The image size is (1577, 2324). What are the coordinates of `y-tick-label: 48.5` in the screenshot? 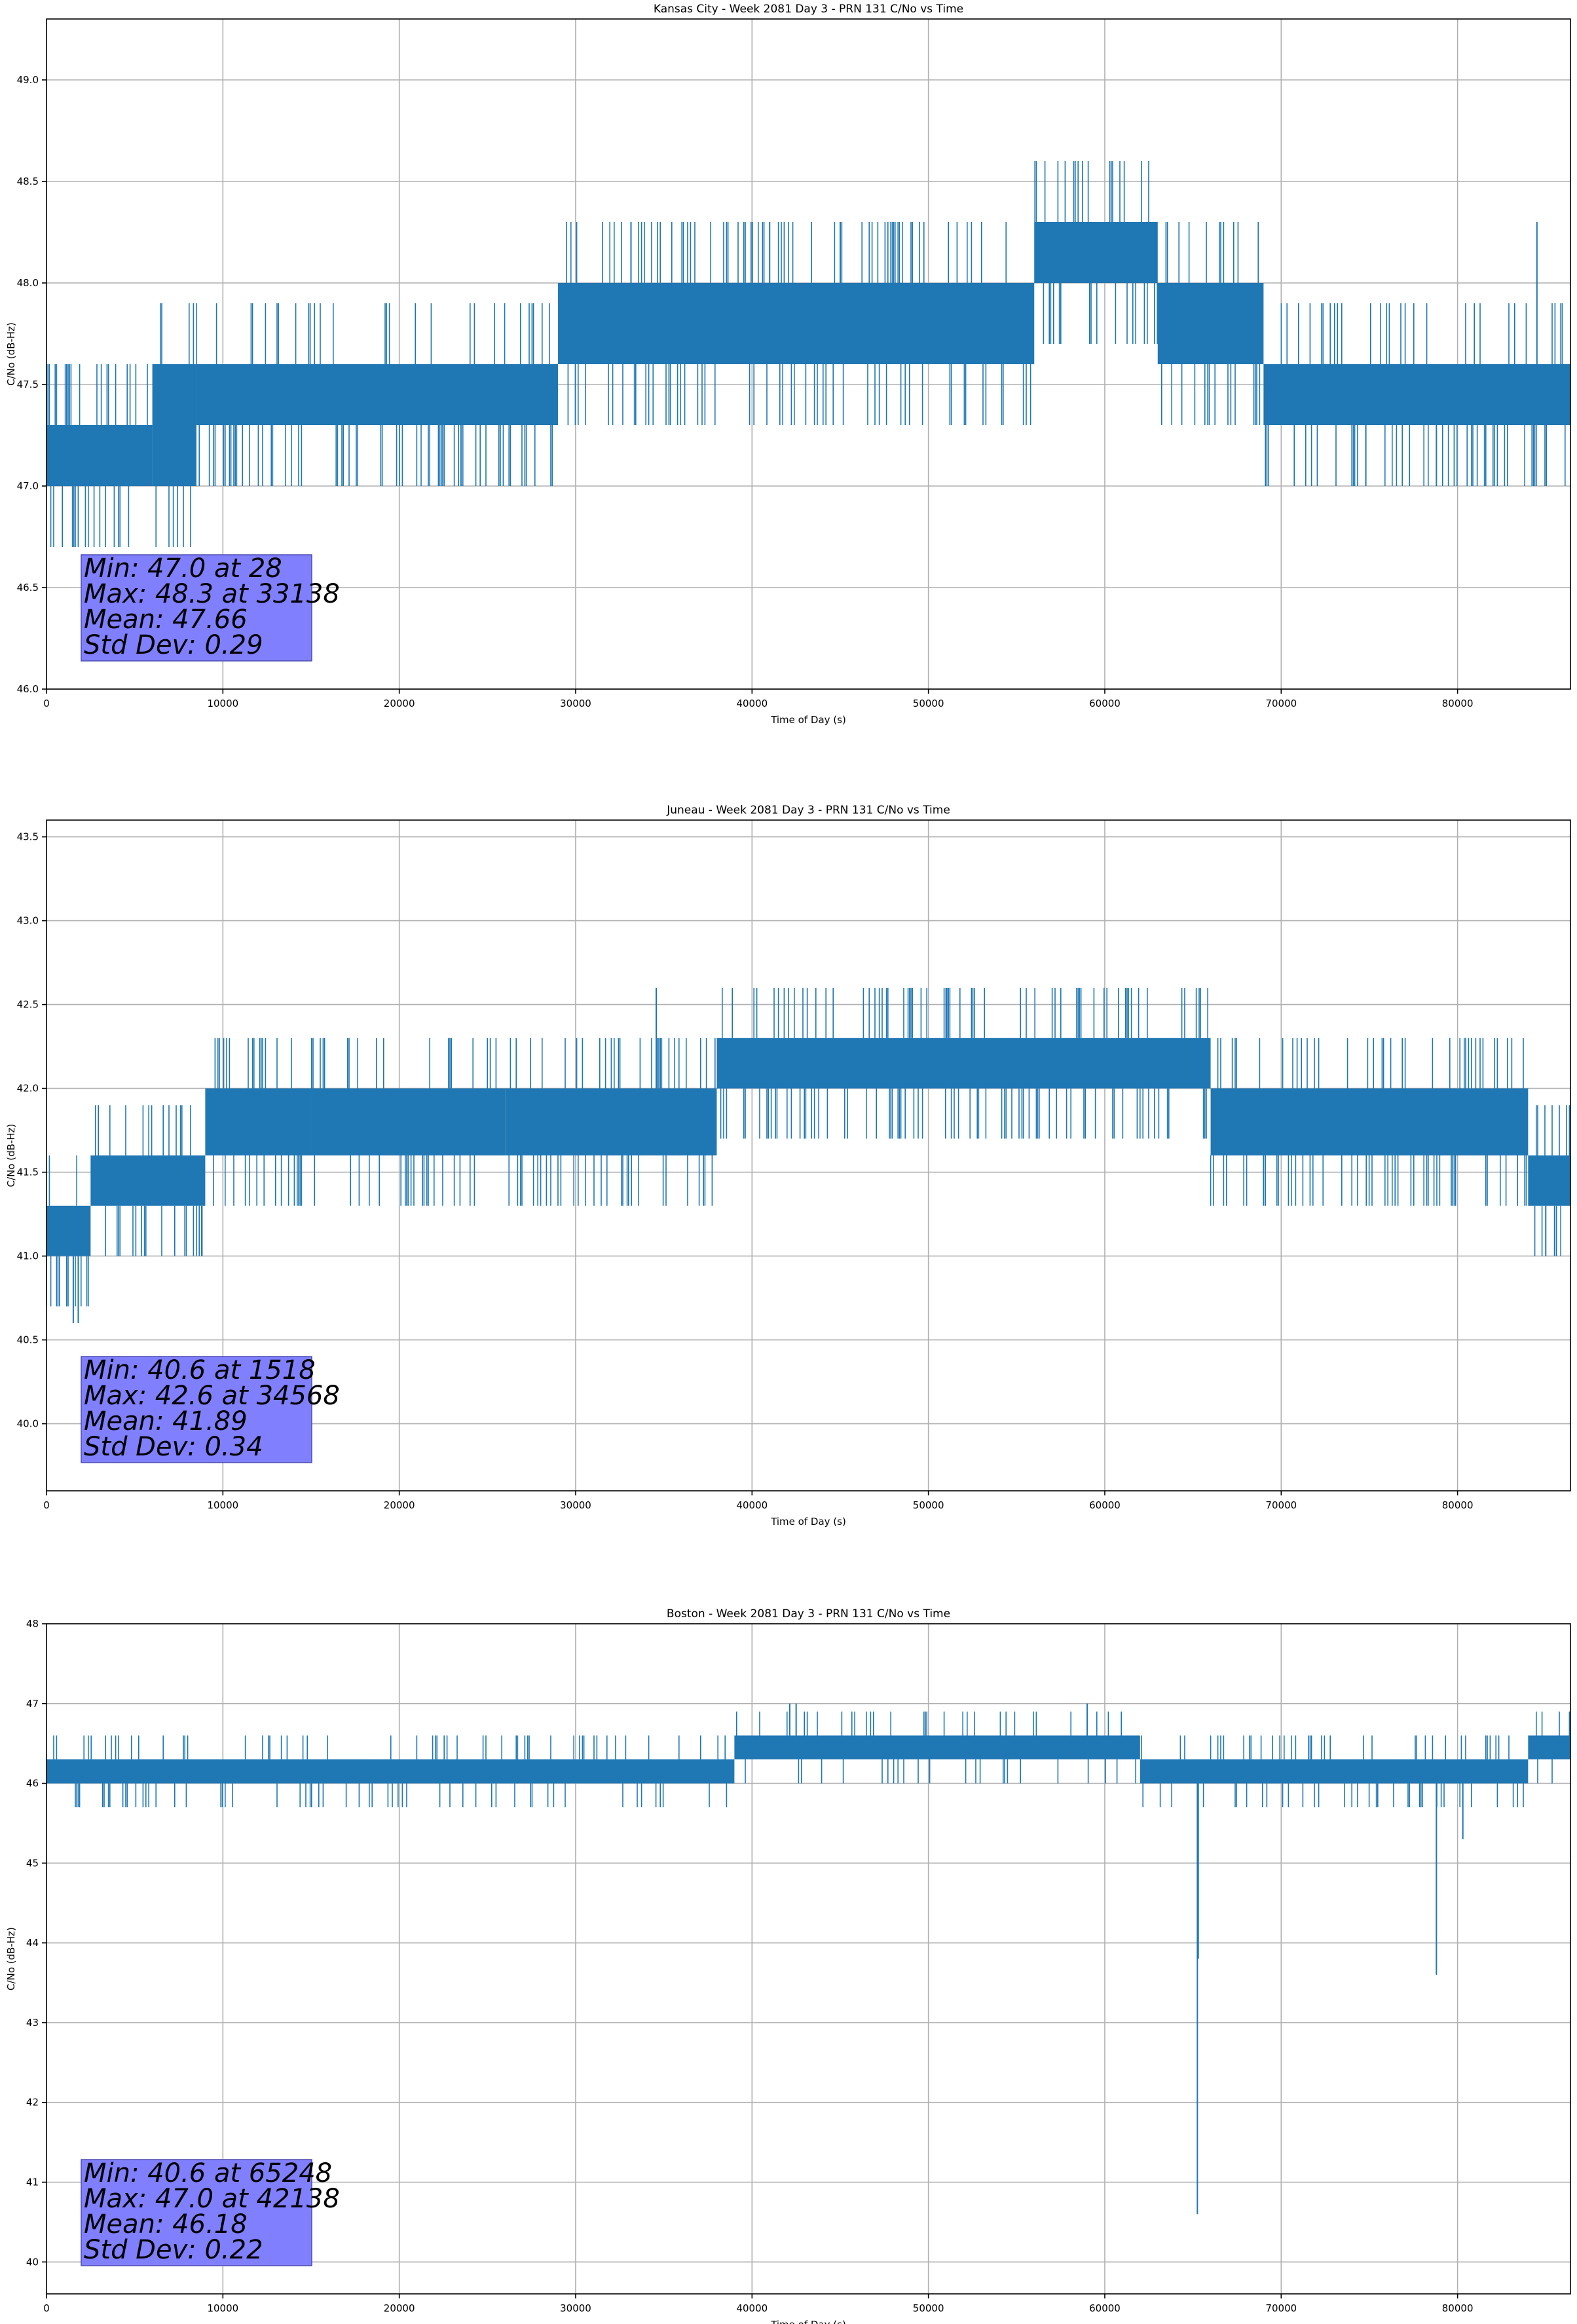 It's located at (28, 181).